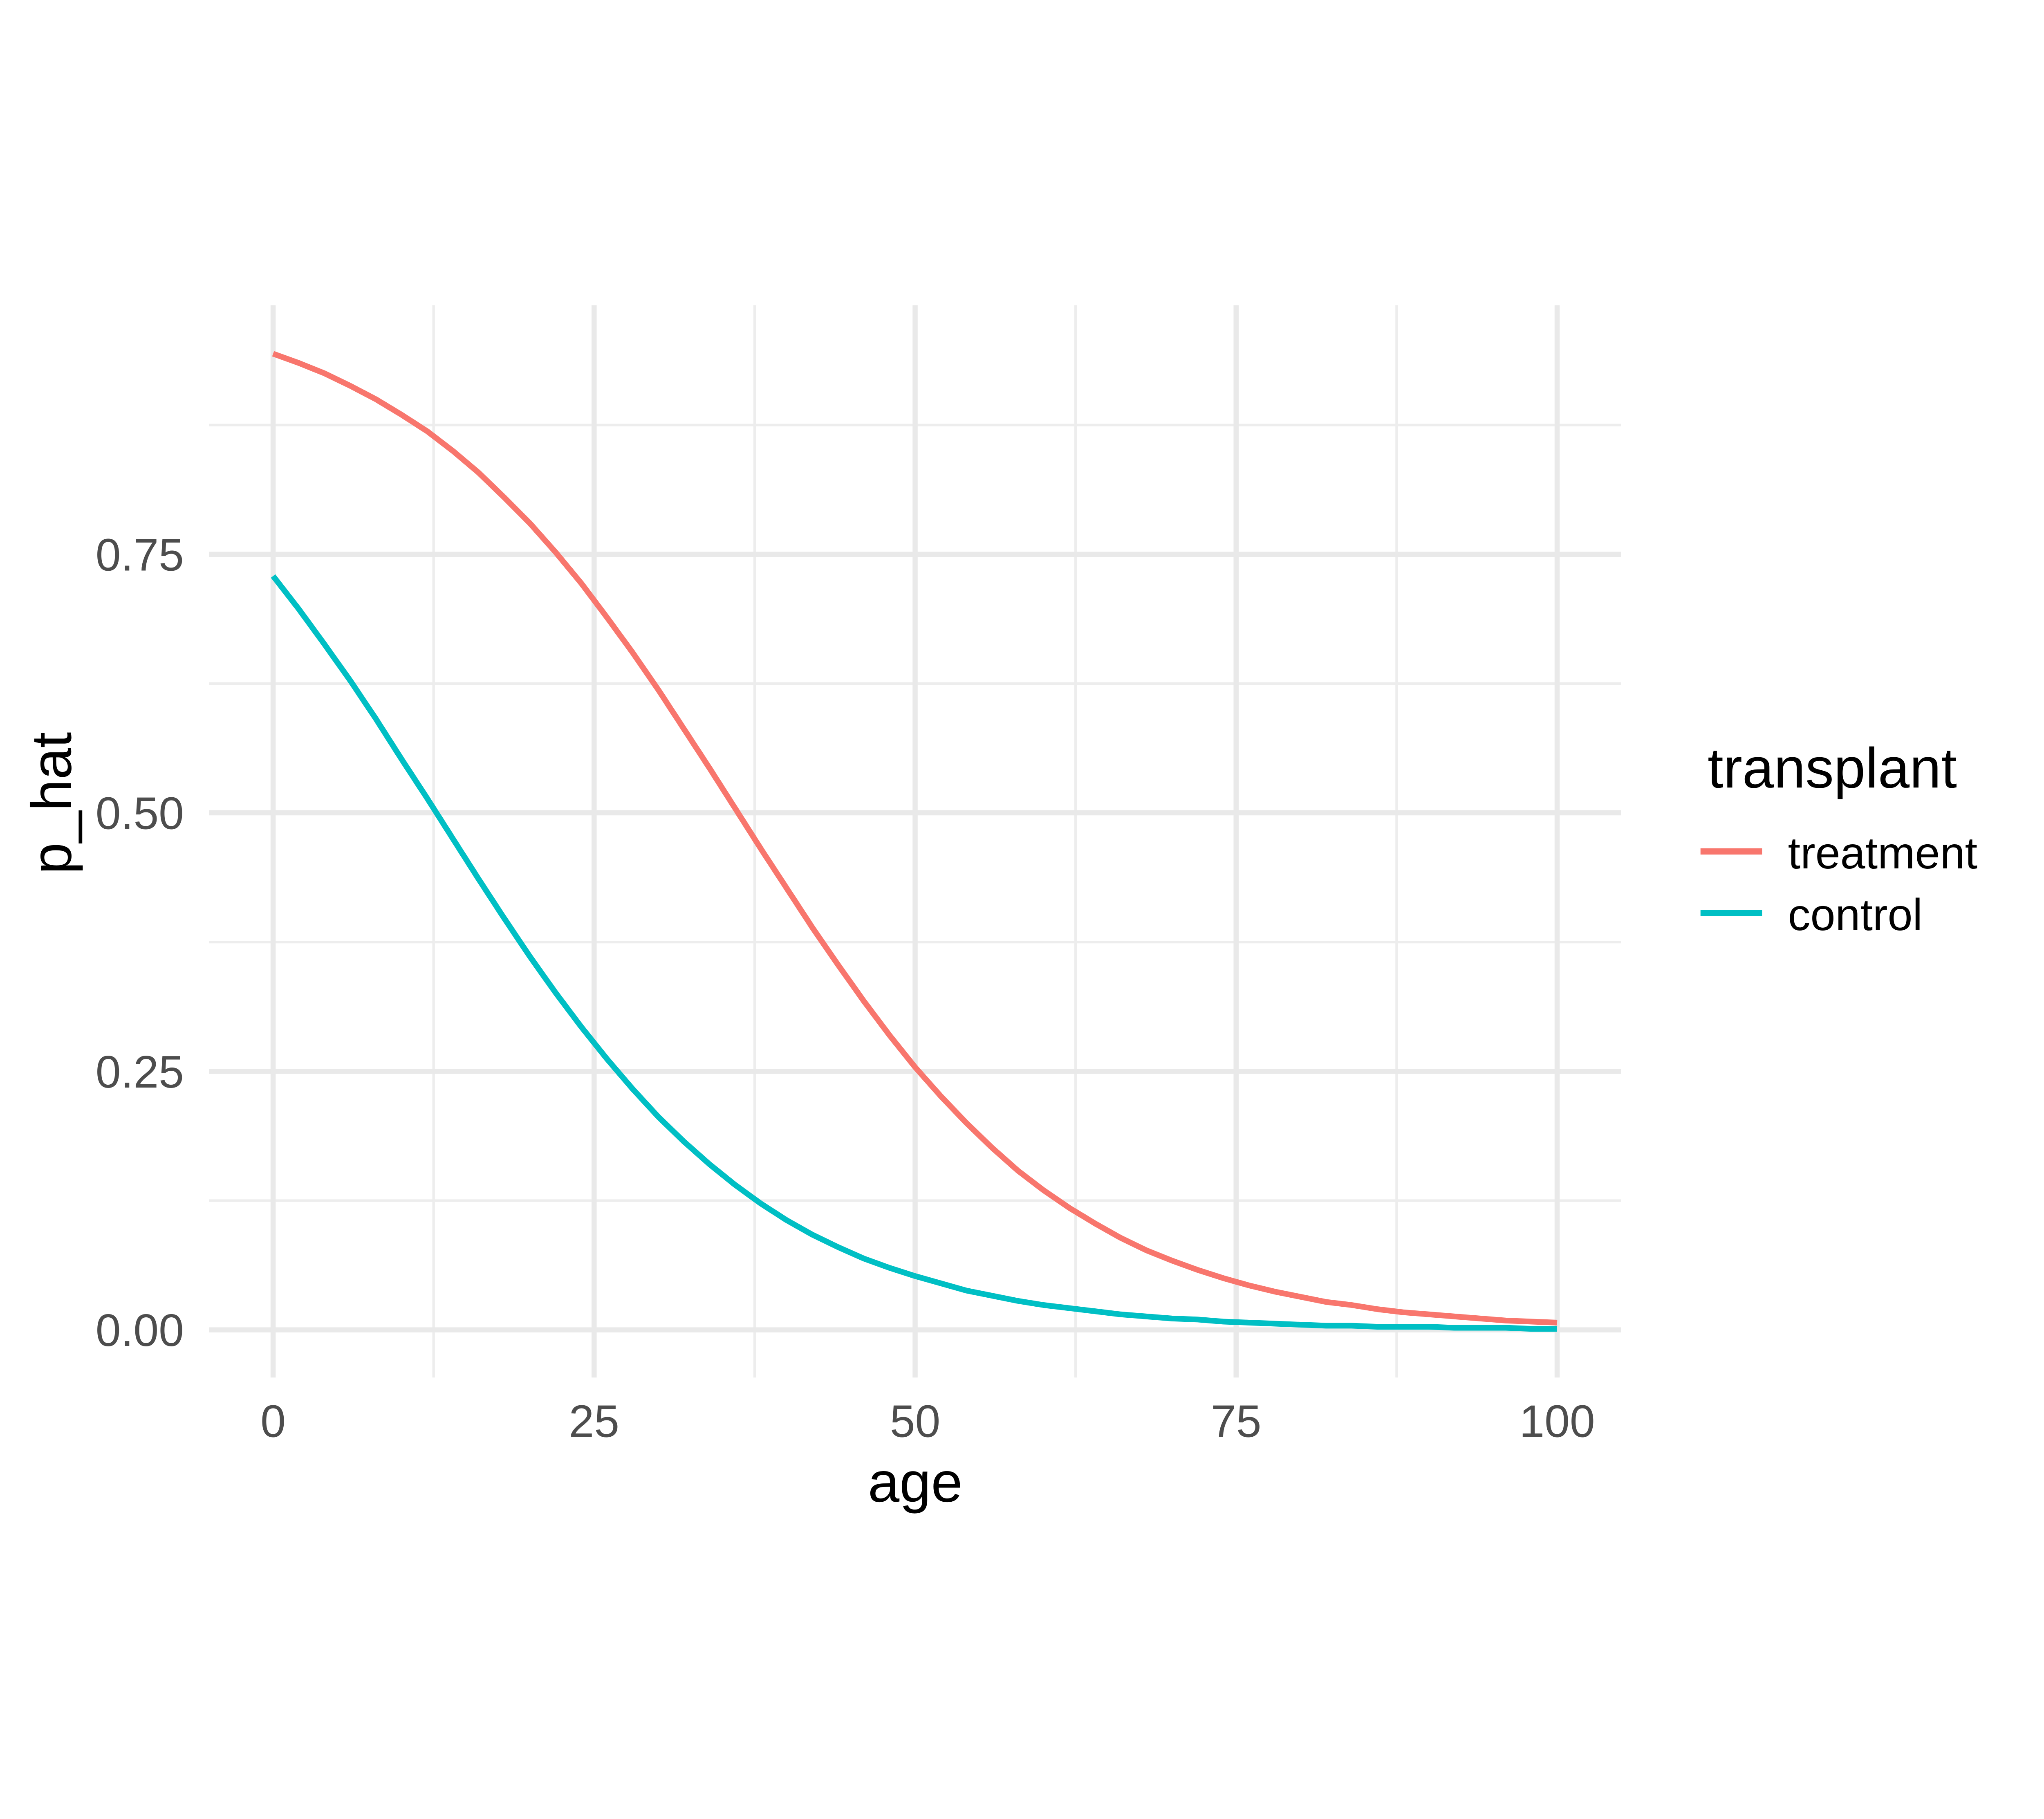 The height and width of the screenshot is (1819, 2044). Describe the element at coordinates (1236, 1421) in the screenshot. I see `x-tick-label: 75` at that location.